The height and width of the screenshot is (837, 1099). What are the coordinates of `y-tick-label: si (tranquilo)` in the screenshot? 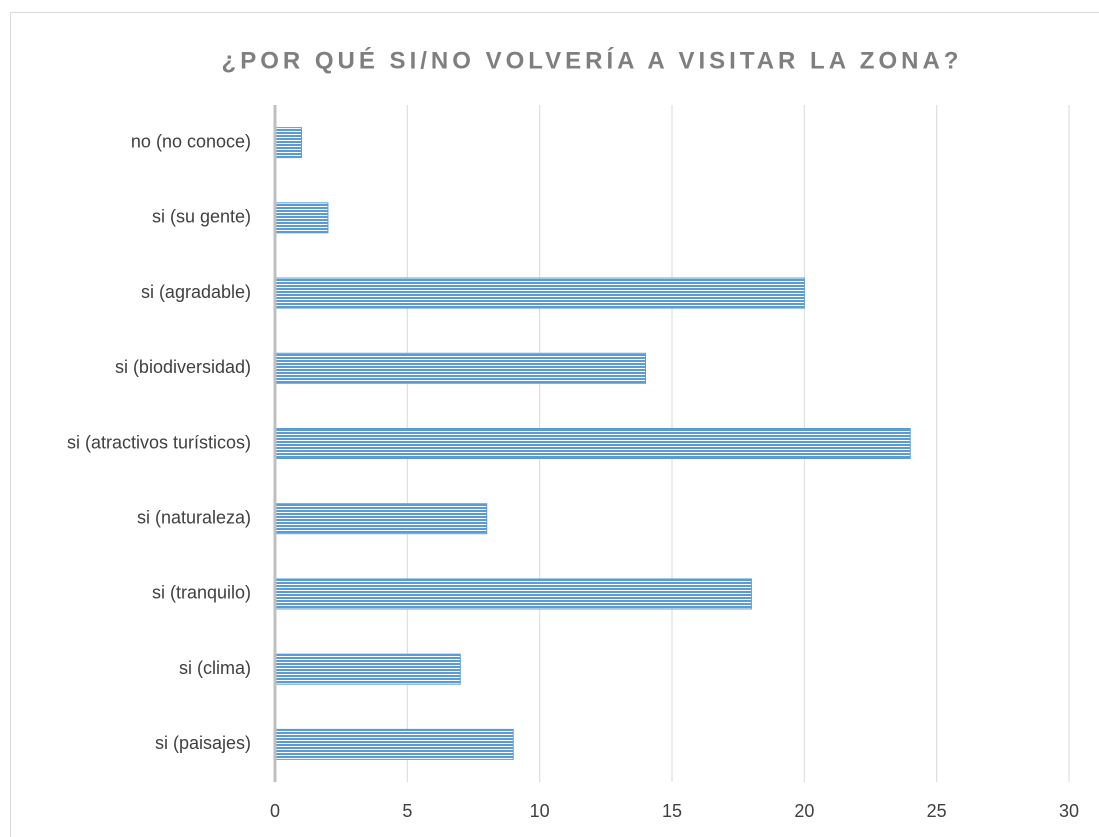 It's located at (201, 593).